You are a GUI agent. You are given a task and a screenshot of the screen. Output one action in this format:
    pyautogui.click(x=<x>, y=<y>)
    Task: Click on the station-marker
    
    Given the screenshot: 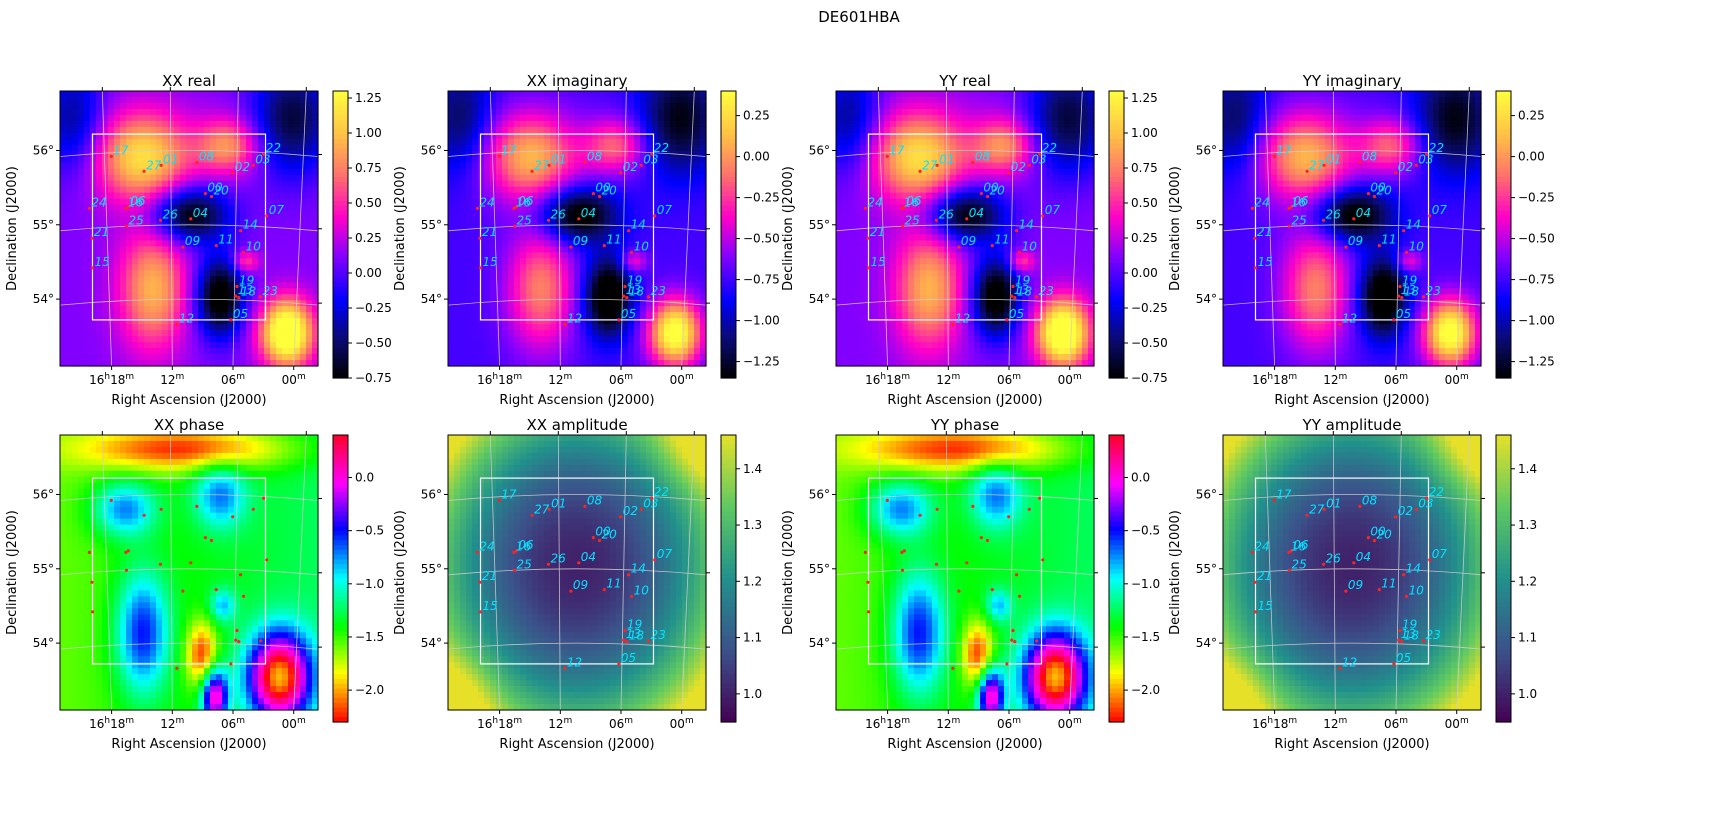 What is the action you would take?
    pyautogui.click(x=625, y=286)
    